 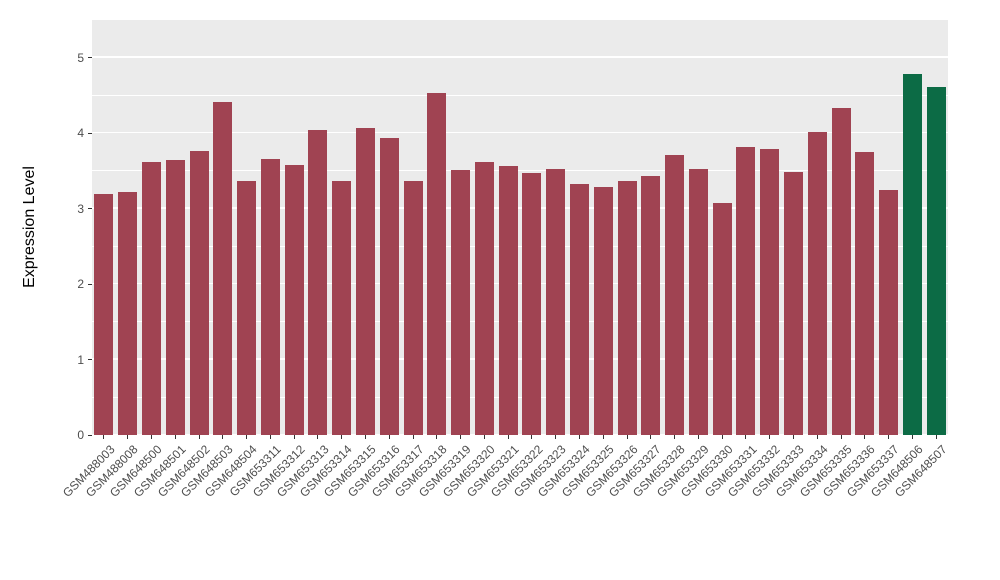 I want to click on x-tick-label: GSM488008, so click(x=112, y=471).